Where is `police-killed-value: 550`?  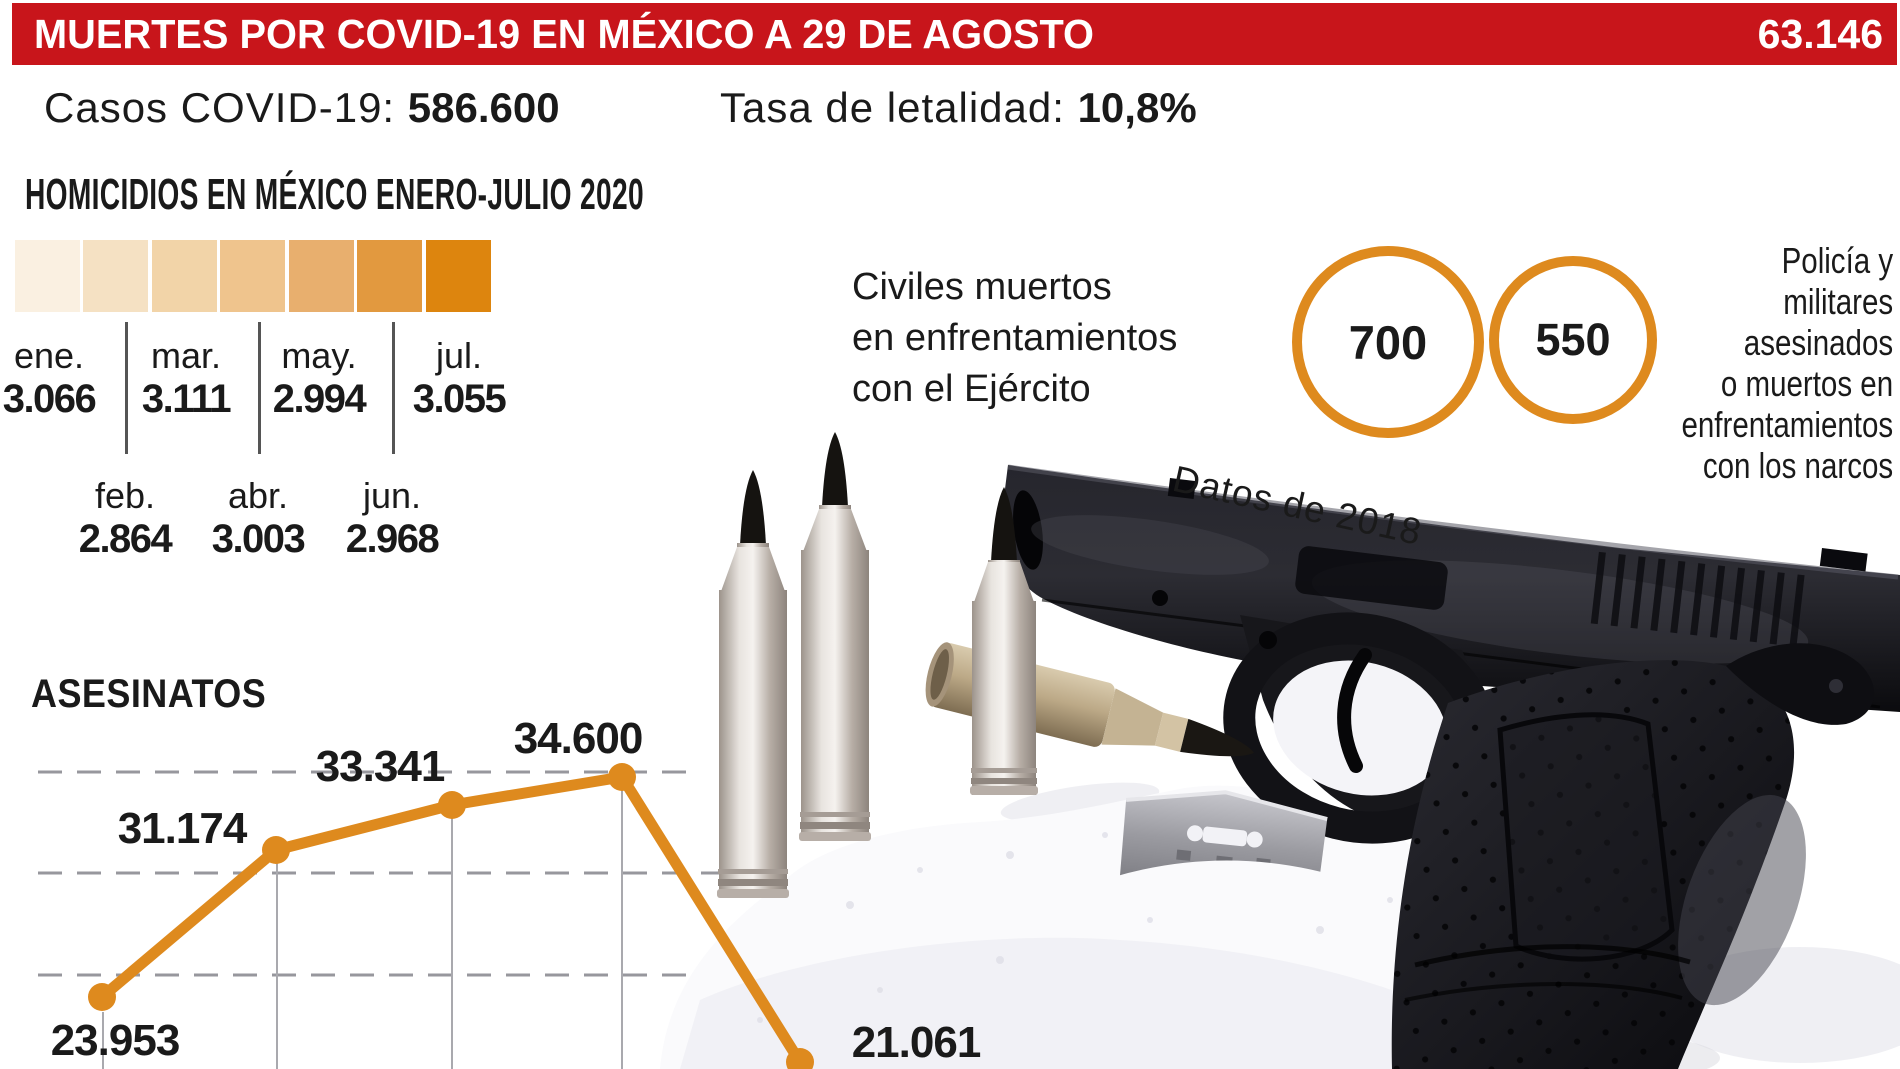 police-killed-value: 550 is located at coordinates (1573, 339).